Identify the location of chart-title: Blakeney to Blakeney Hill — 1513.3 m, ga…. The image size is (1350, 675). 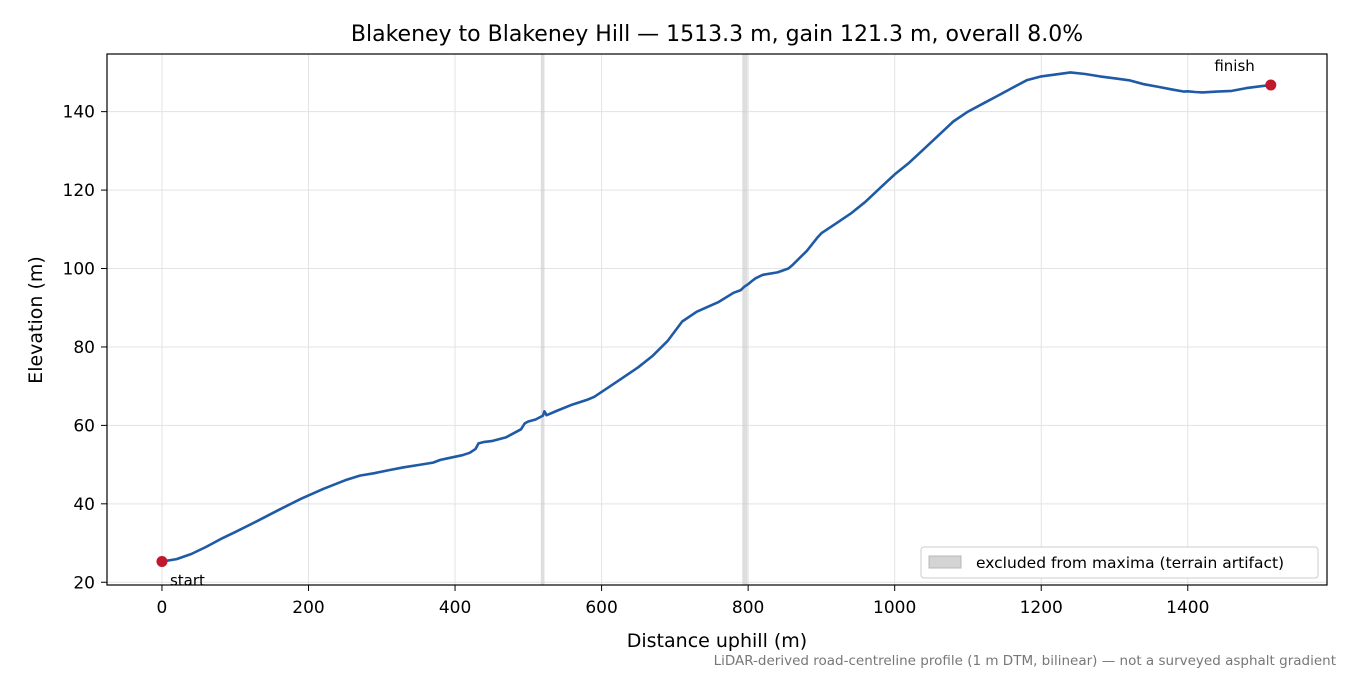
(717, 34).